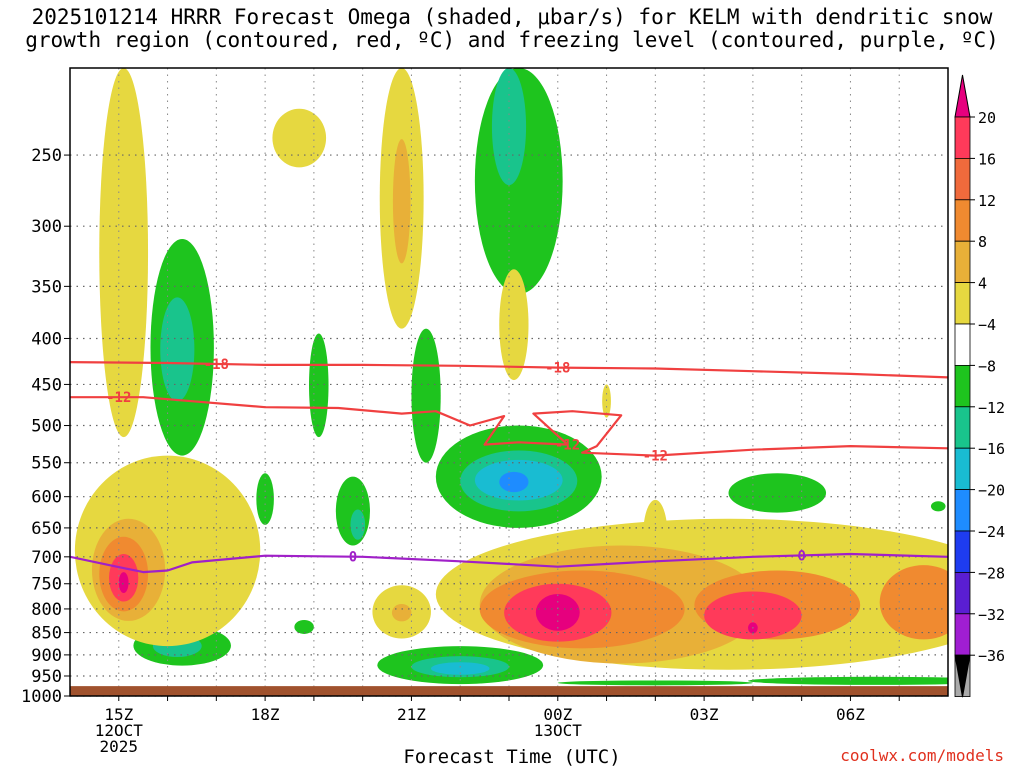  I want to click on contour-label--12-0: -12, so click(118, 398).